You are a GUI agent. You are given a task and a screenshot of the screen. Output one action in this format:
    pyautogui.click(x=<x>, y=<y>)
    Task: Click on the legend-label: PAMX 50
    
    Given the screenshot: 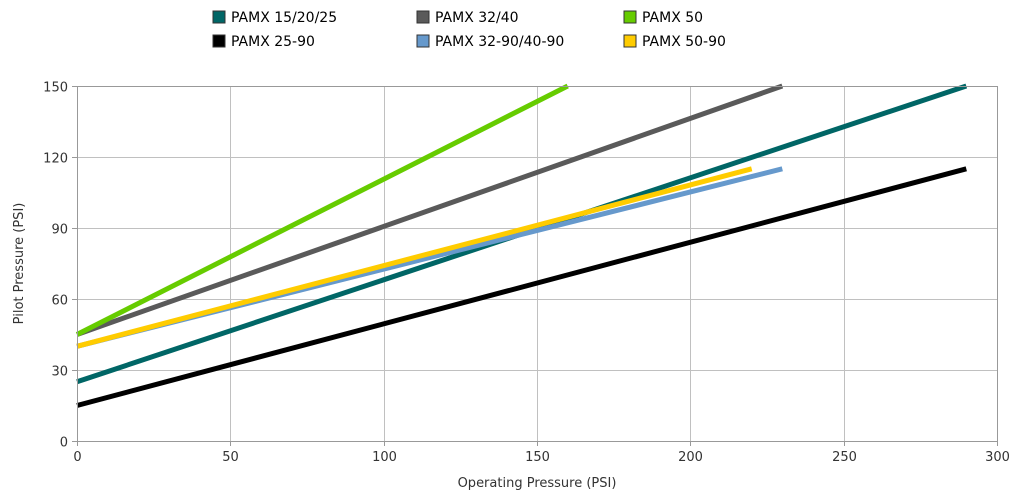 What is the action you would take?
    pyautogui.click(x=672, y=18)
    